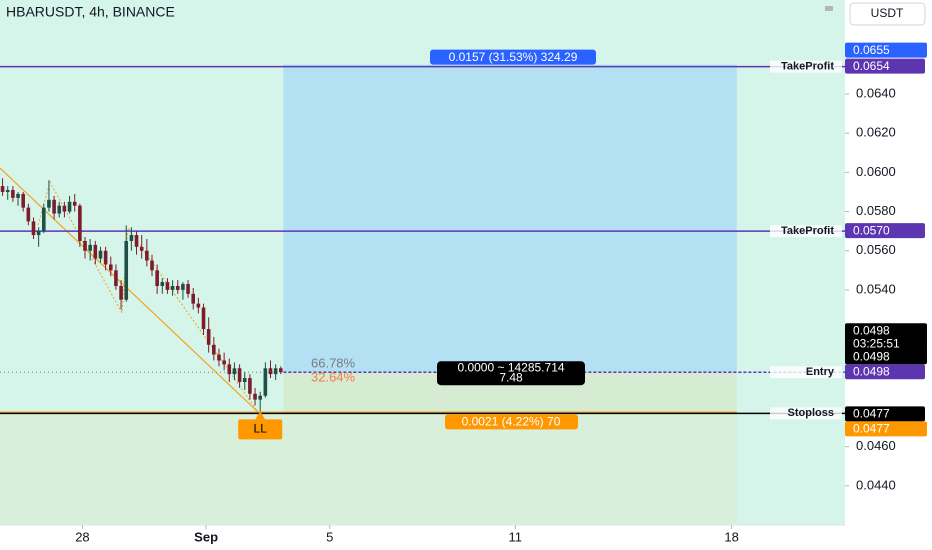 The image size is (932, 550). I want to click on x-tick-label: 11, so click(515, 536).